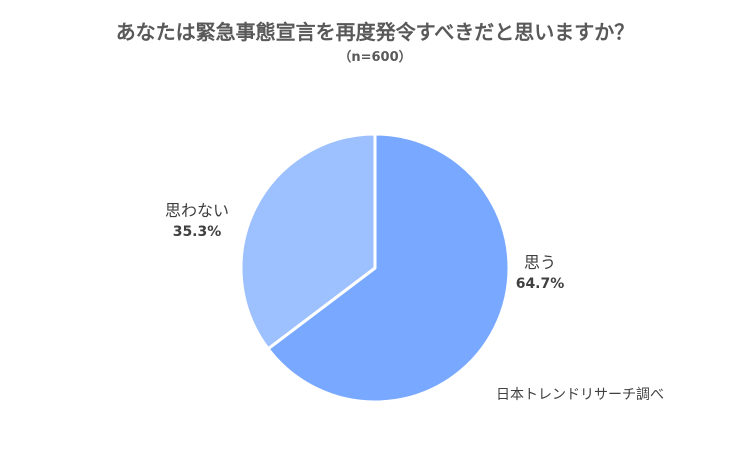 The height and width of the screenshot is (450, 750). Describe the element at coordinates (540, 284) in the screenshot. I see `slice-value-yes: 64.7%` at that location.